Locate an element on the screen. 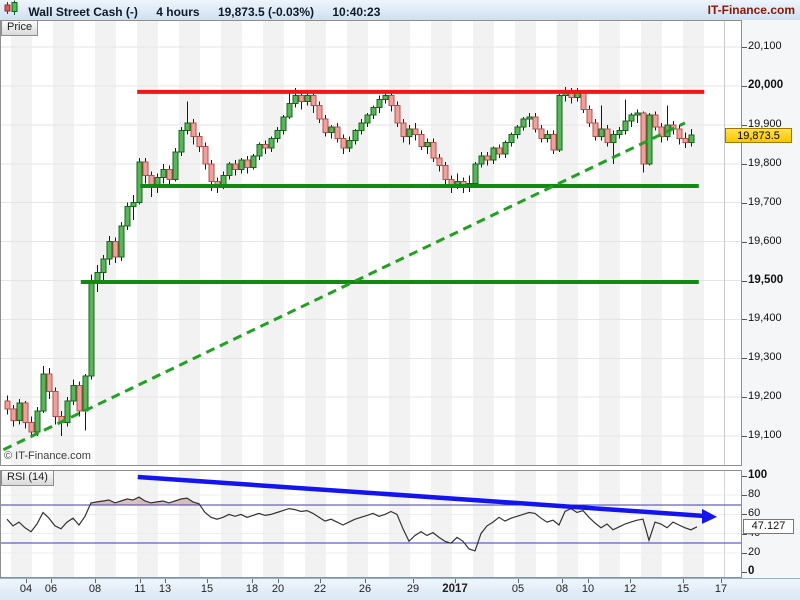 This screenshot has width=800, height=600. rsi-axis-label: 20 is located at coordinates (754, 551).